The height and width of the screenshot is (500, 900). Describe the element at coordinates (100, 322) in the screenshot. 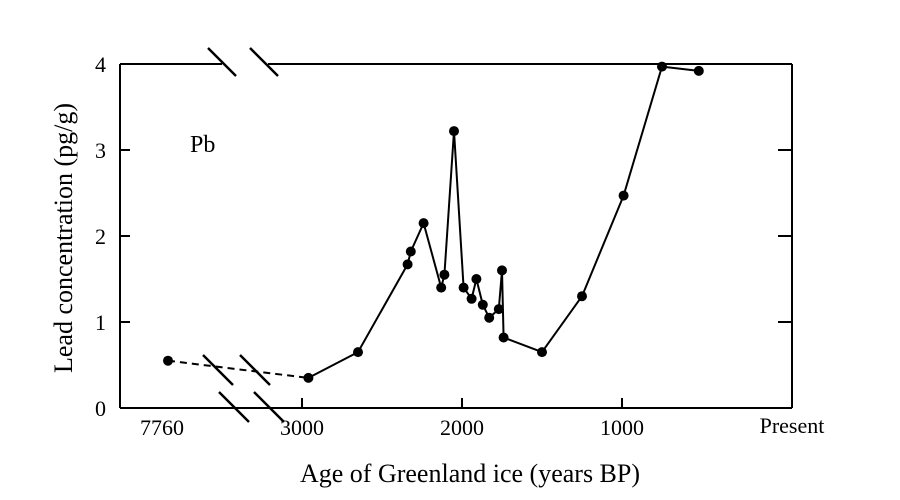

I see `y-tick-label: 1` at that location.